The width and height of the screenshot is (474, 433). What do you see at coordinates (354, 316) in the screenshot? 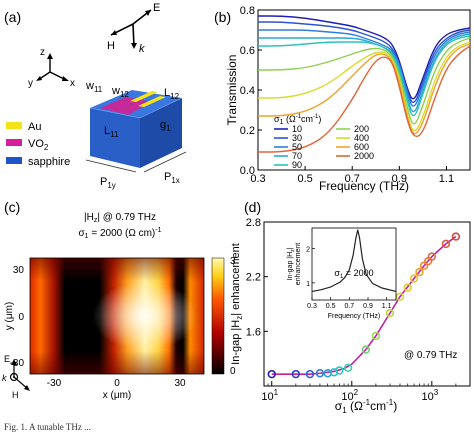
I see `inset-xlabel: Frequency (THz)` at bounding box center [354, 316].